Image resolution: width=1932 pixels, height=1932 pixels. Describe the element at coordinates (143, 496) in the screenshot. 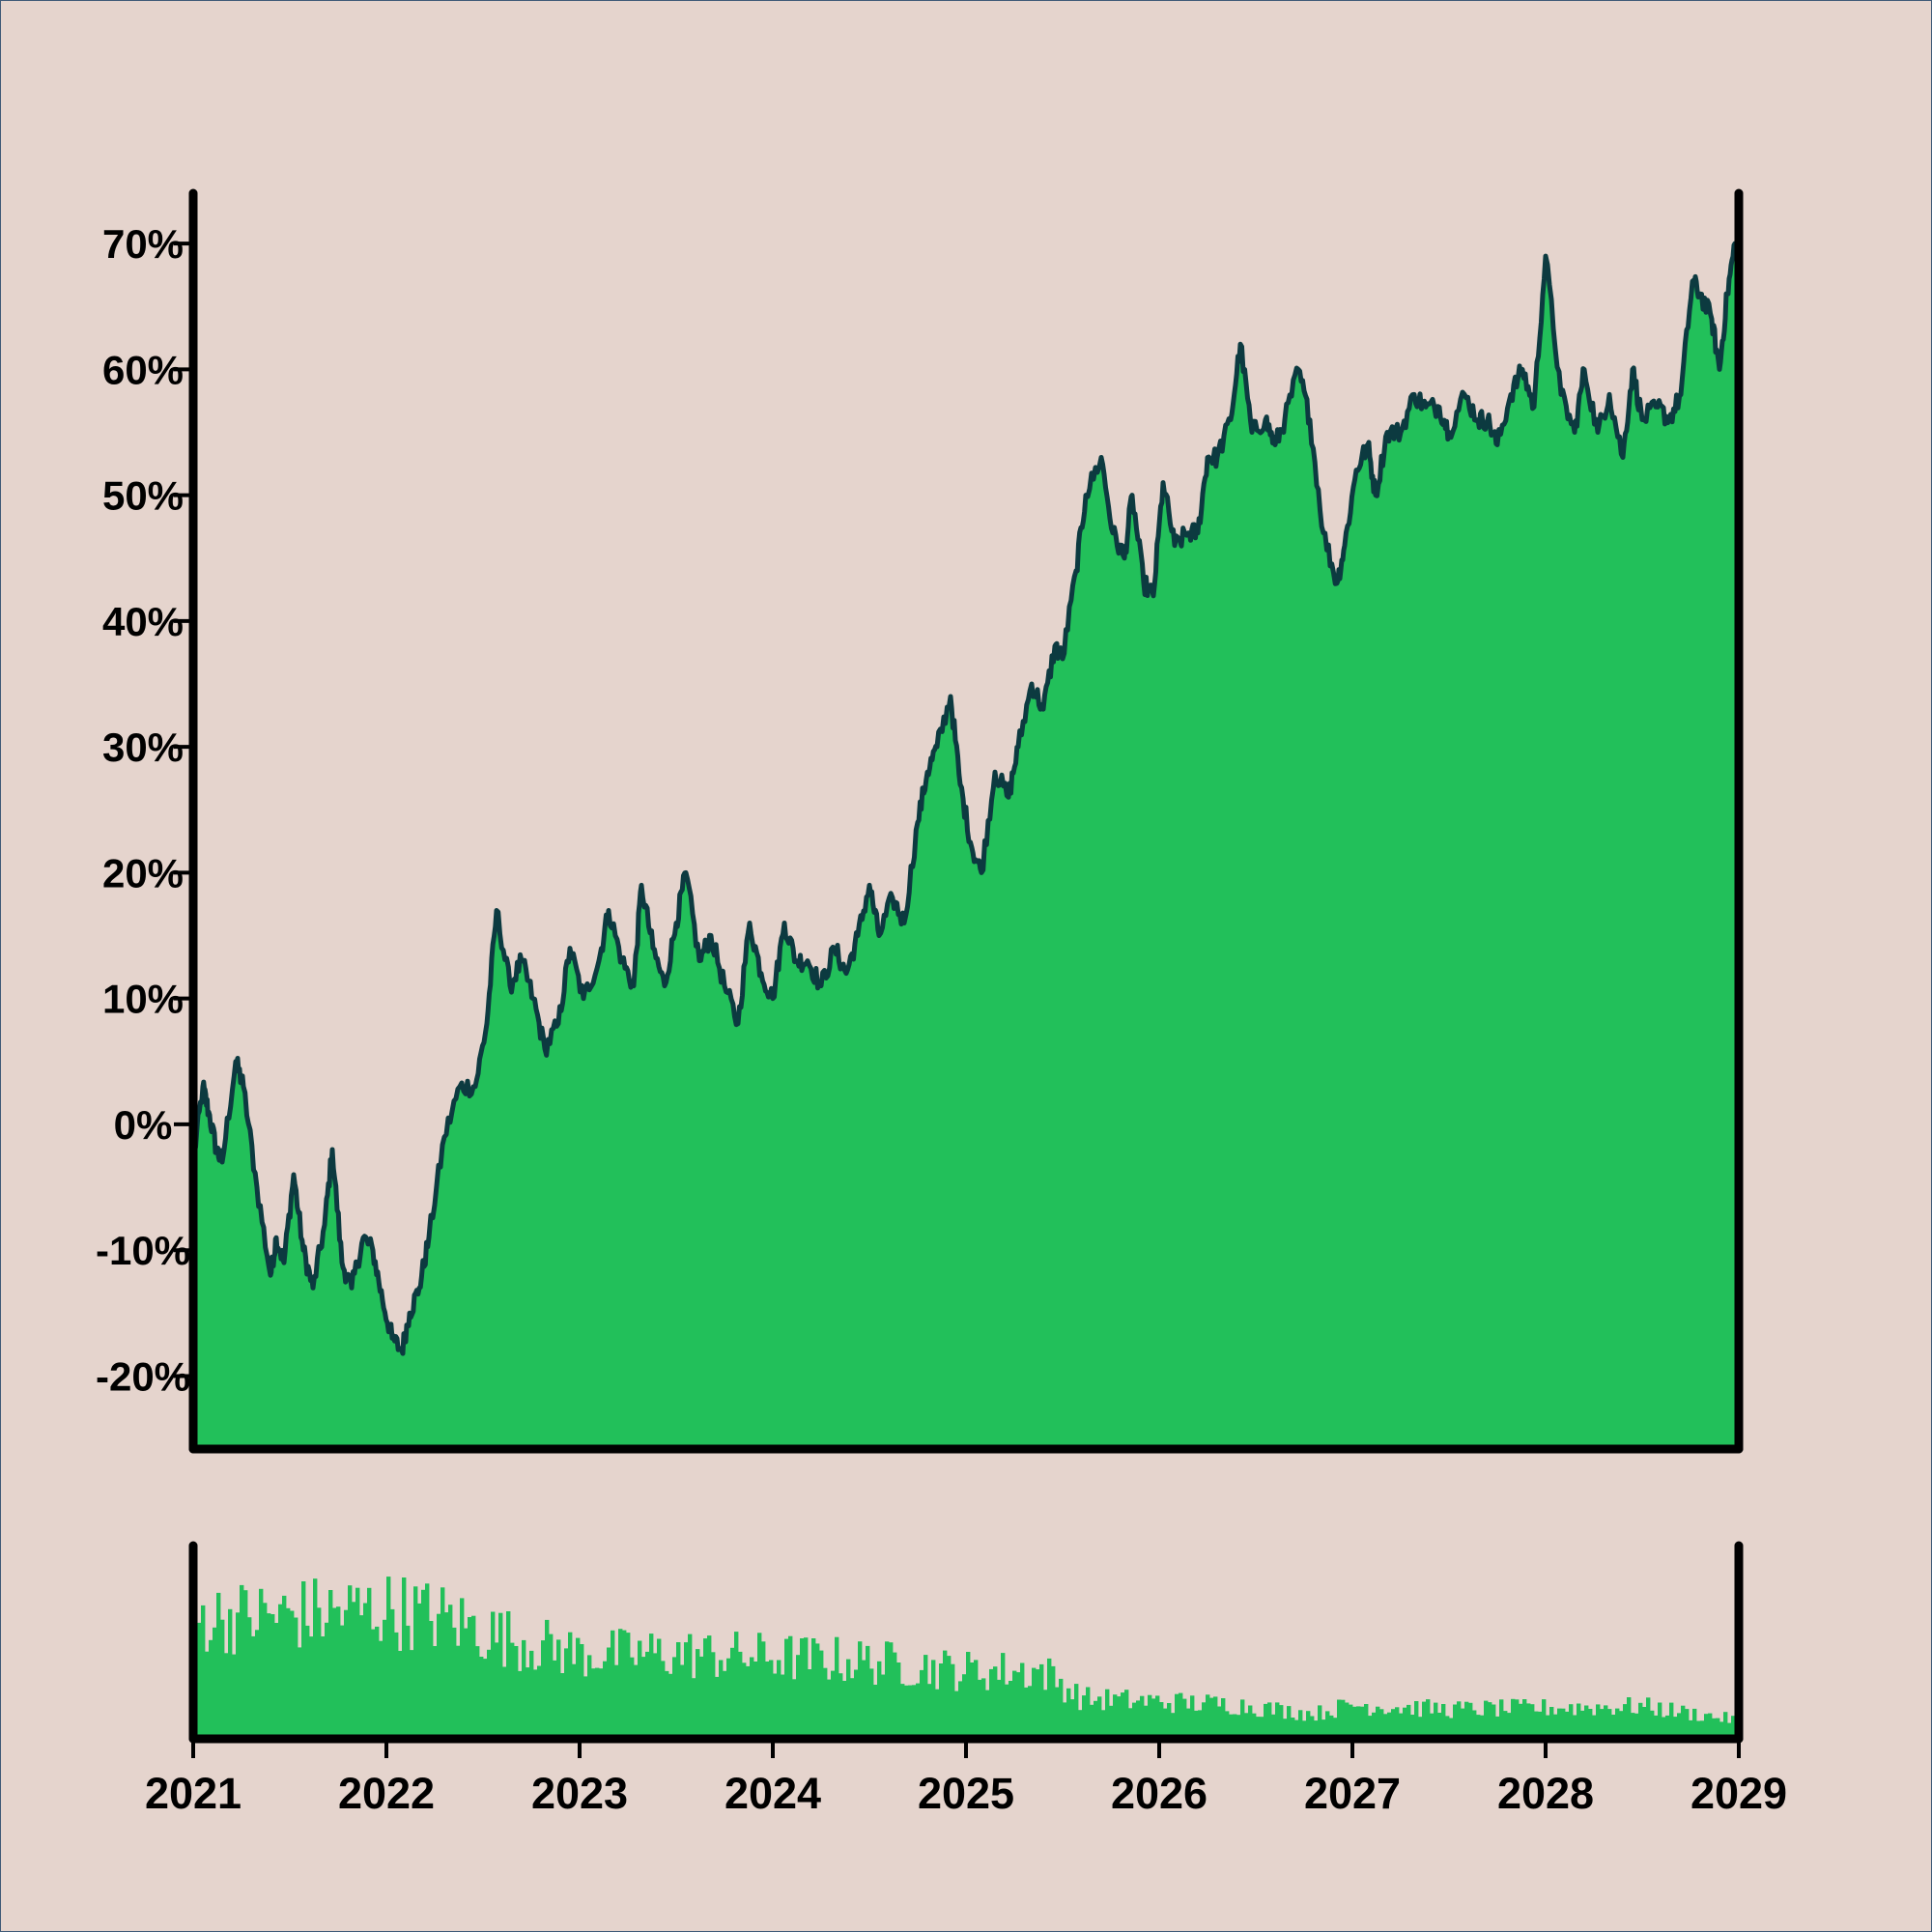

I see `y-tick-label: 50%` at that location.